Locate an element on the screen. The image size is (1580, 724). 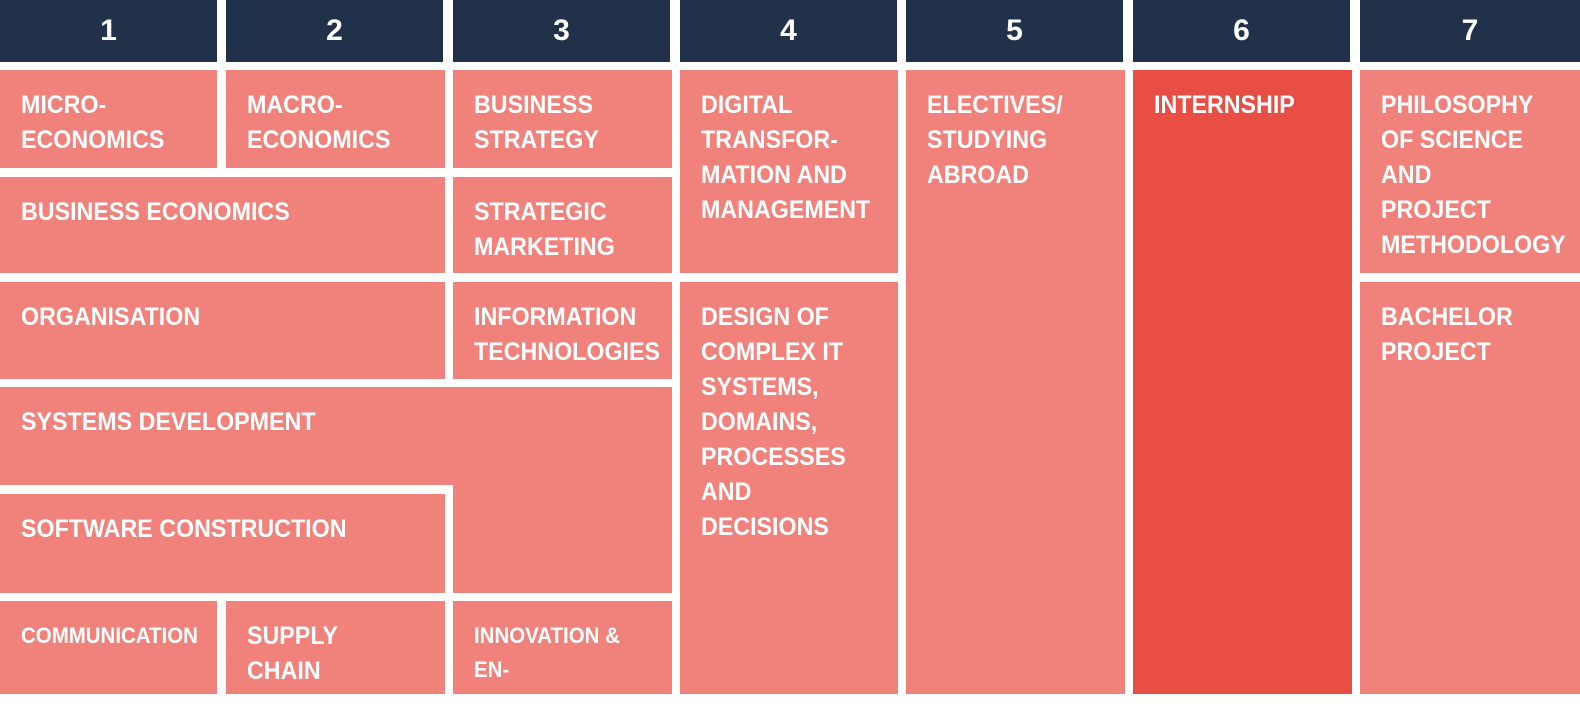
course-communication: COMMUNICATION is located at coordinates (108, 647).